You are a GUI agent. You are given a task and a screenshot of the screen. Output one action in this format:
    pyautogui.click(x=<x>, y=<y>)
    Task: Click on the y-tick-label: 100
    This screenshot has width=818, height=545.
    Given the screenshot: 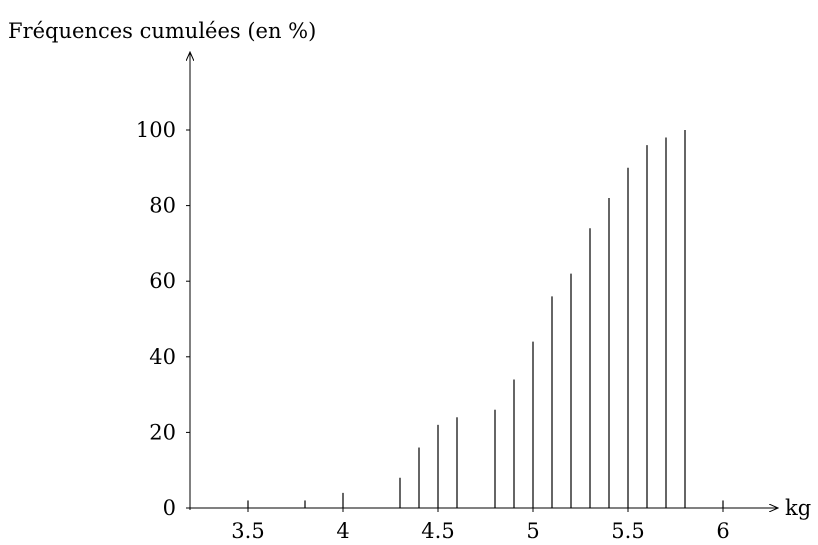 What is the action you would take?
    pyautogui.click(x=156, y=130)
    